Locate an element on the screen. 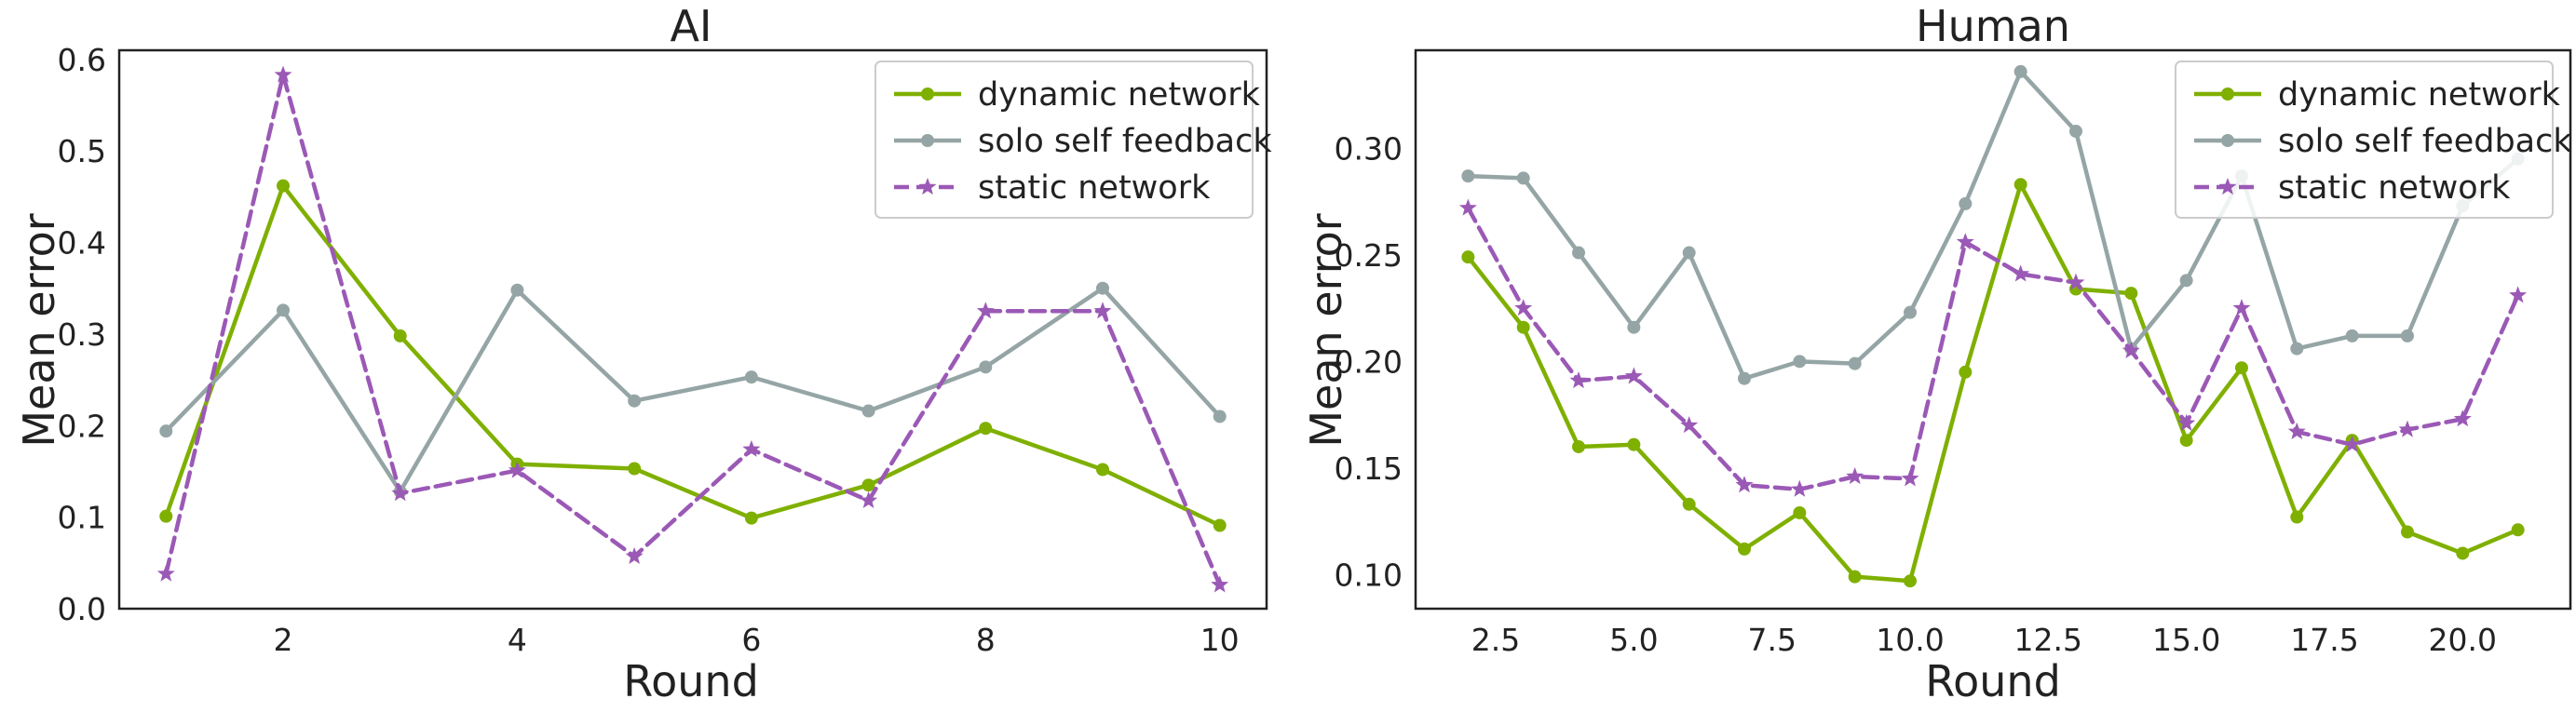  x-tick-label: 10.0 is located at coordinates (1910, 640).